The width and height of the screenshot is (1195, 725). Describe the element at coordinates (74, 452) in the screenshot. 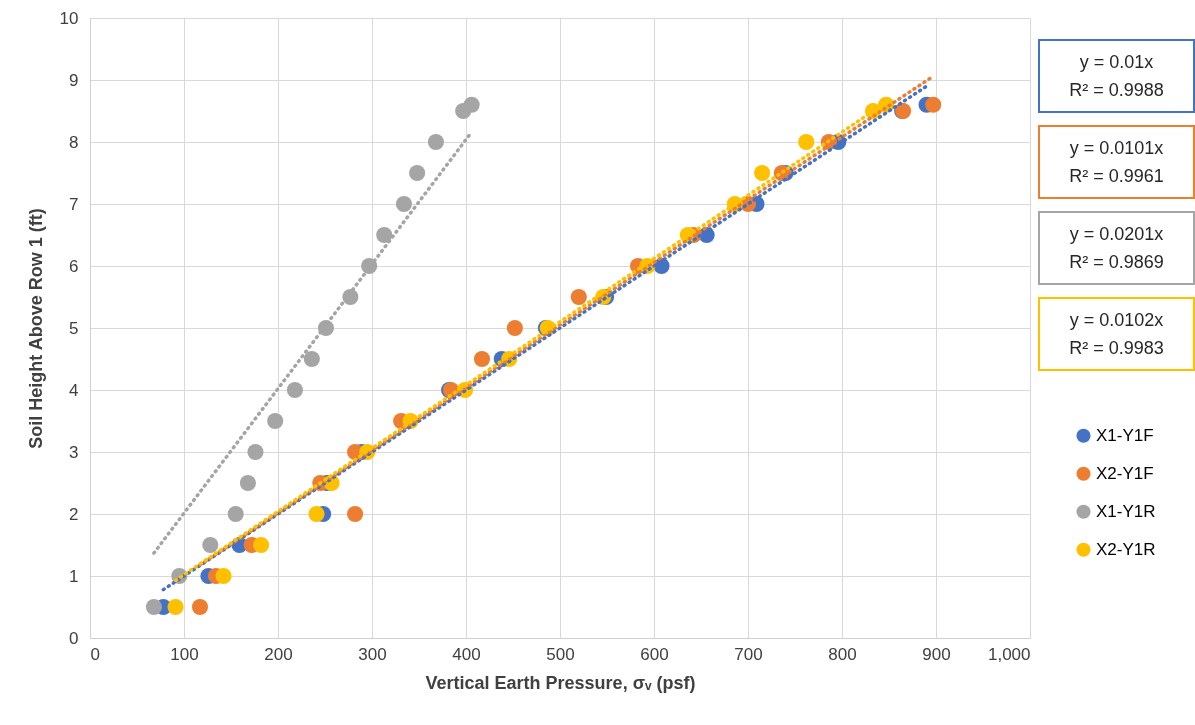

I see `y-tick-label: 3` at that location.